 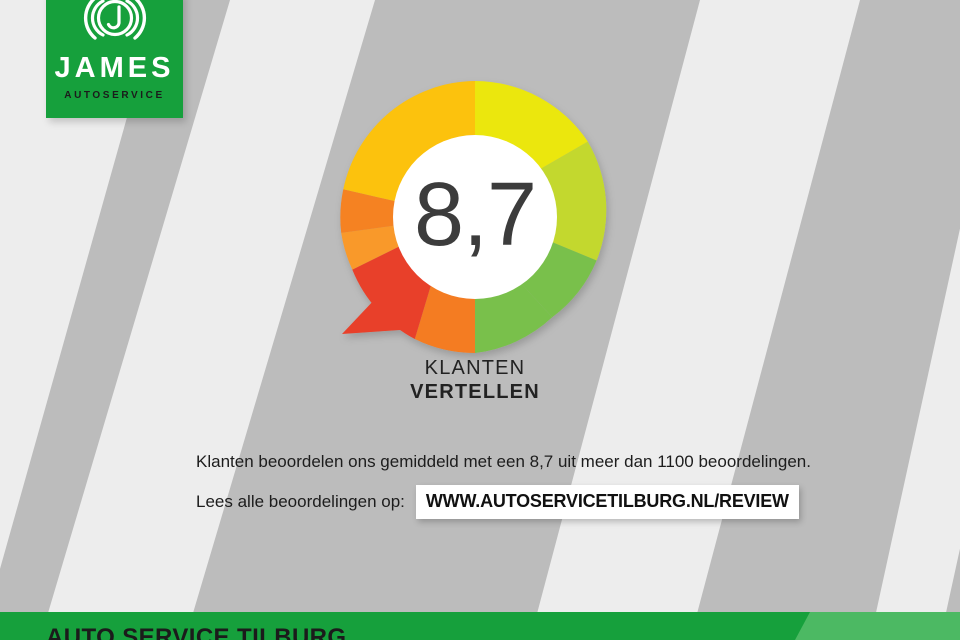 What do you see at coordinates (376, 247) in the screenshot?
I see `segment-orange-light` at bounding box center [376, 247].